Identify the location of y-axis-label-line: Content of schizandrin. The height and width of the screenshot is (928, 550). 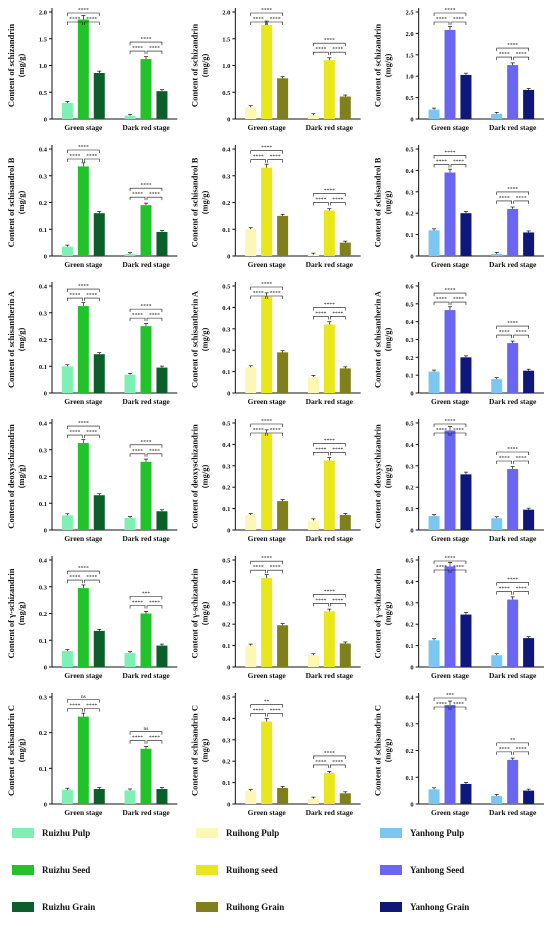
(378, 65).